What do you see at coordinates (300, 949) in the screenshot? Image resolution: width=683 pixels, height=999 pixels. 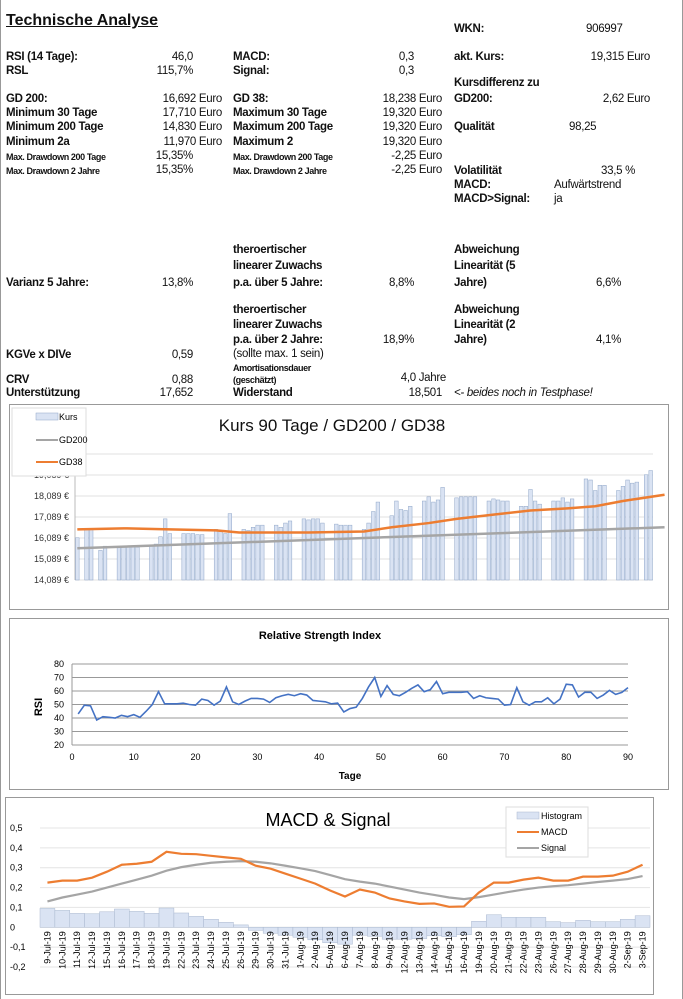 I see `x-tick-label: 1-Aug-19` at bounding box center [300, 949].